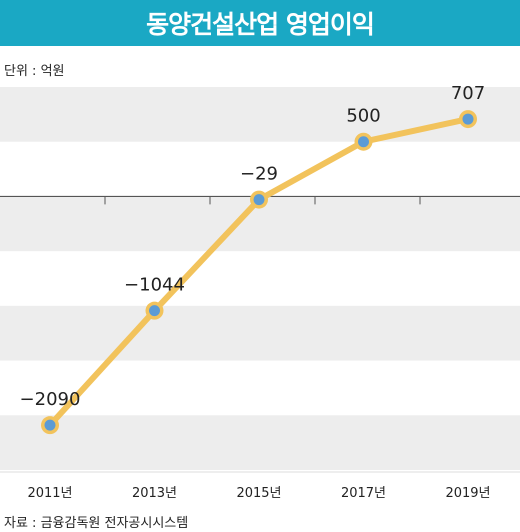  Describe the element at coordinates (49, 493) in the screenshot. I see `x-tick-label: 2011년` at that location.